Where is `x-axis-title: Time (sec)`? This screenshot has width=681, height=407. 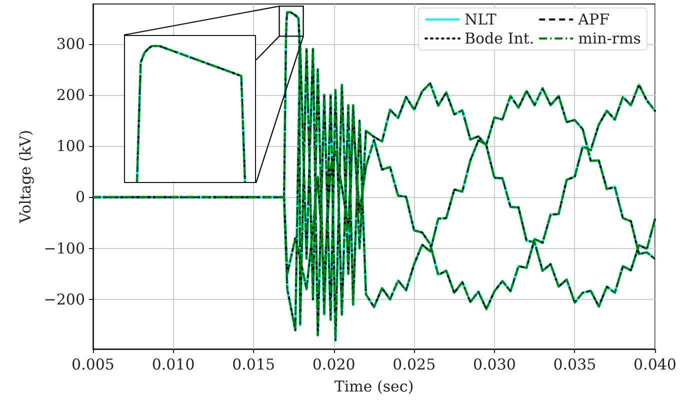 x-axis-title: Time (sec) is located at coordinates (374, 387).